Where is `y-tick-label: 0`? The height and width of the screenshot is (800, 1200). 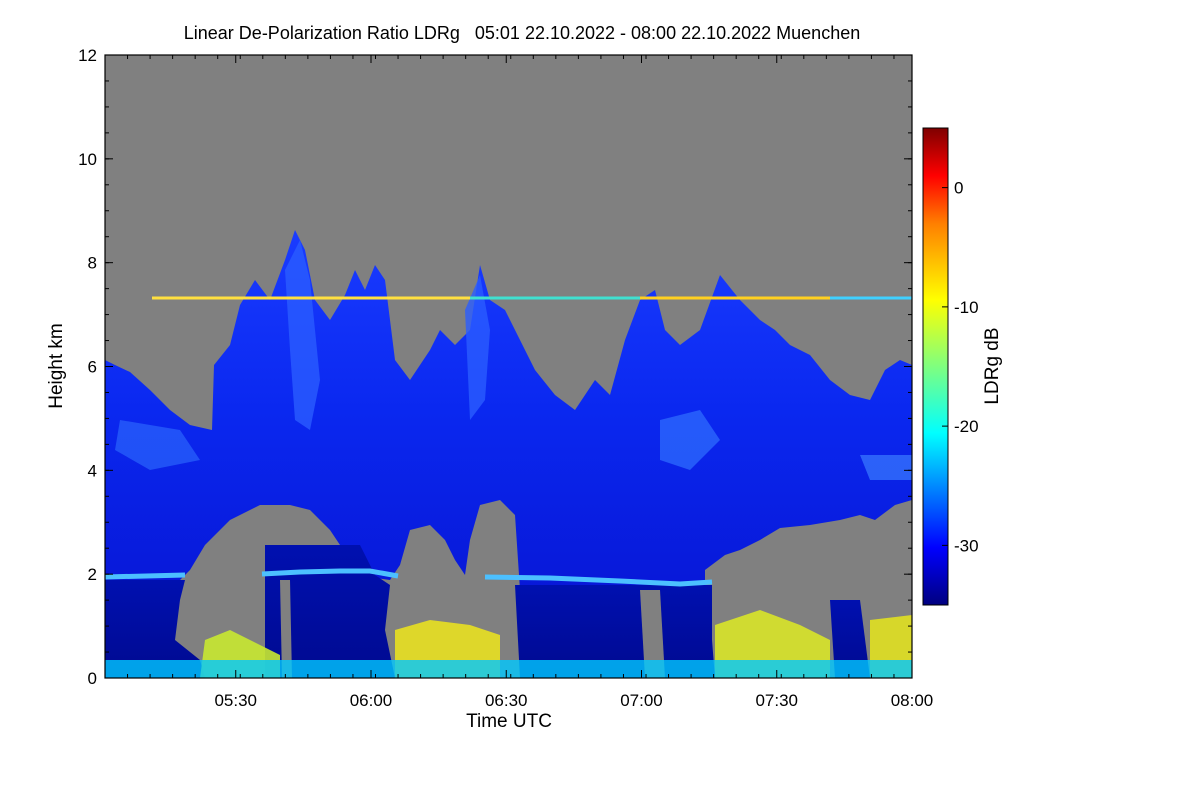 y-tick-label: 0 is located at coordinates (92, 678).